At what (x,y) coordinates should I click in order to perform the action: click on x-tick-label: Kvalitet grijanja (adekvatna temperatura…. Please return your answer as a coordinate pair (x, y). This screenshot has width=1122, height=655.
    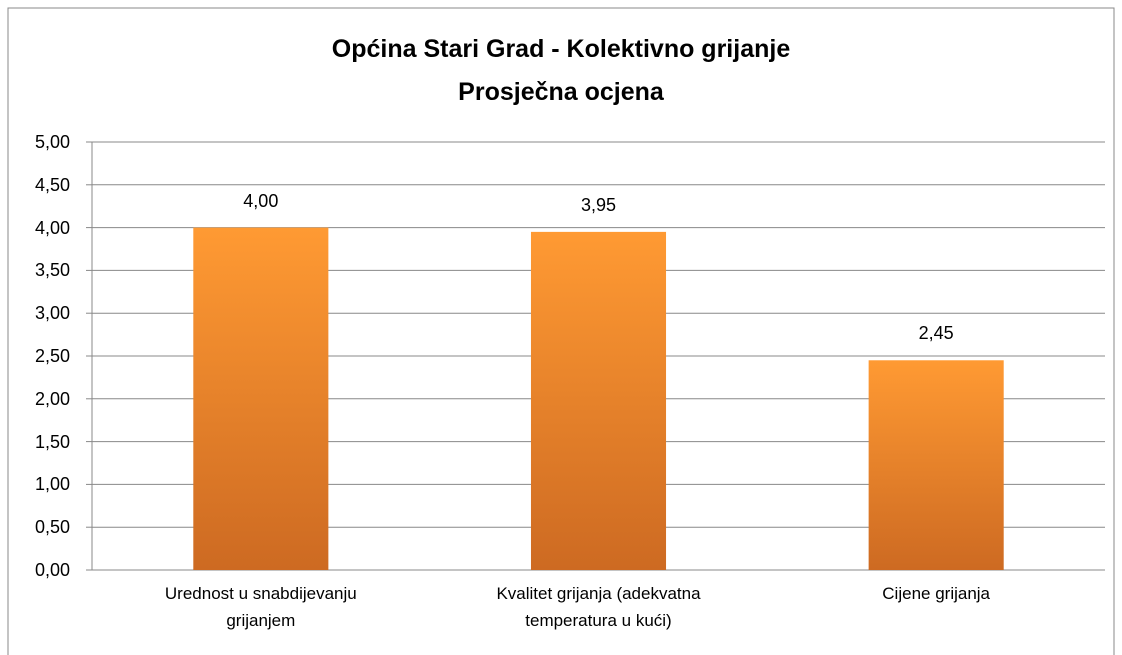
    Looking at the image, I should click on (598, 607).